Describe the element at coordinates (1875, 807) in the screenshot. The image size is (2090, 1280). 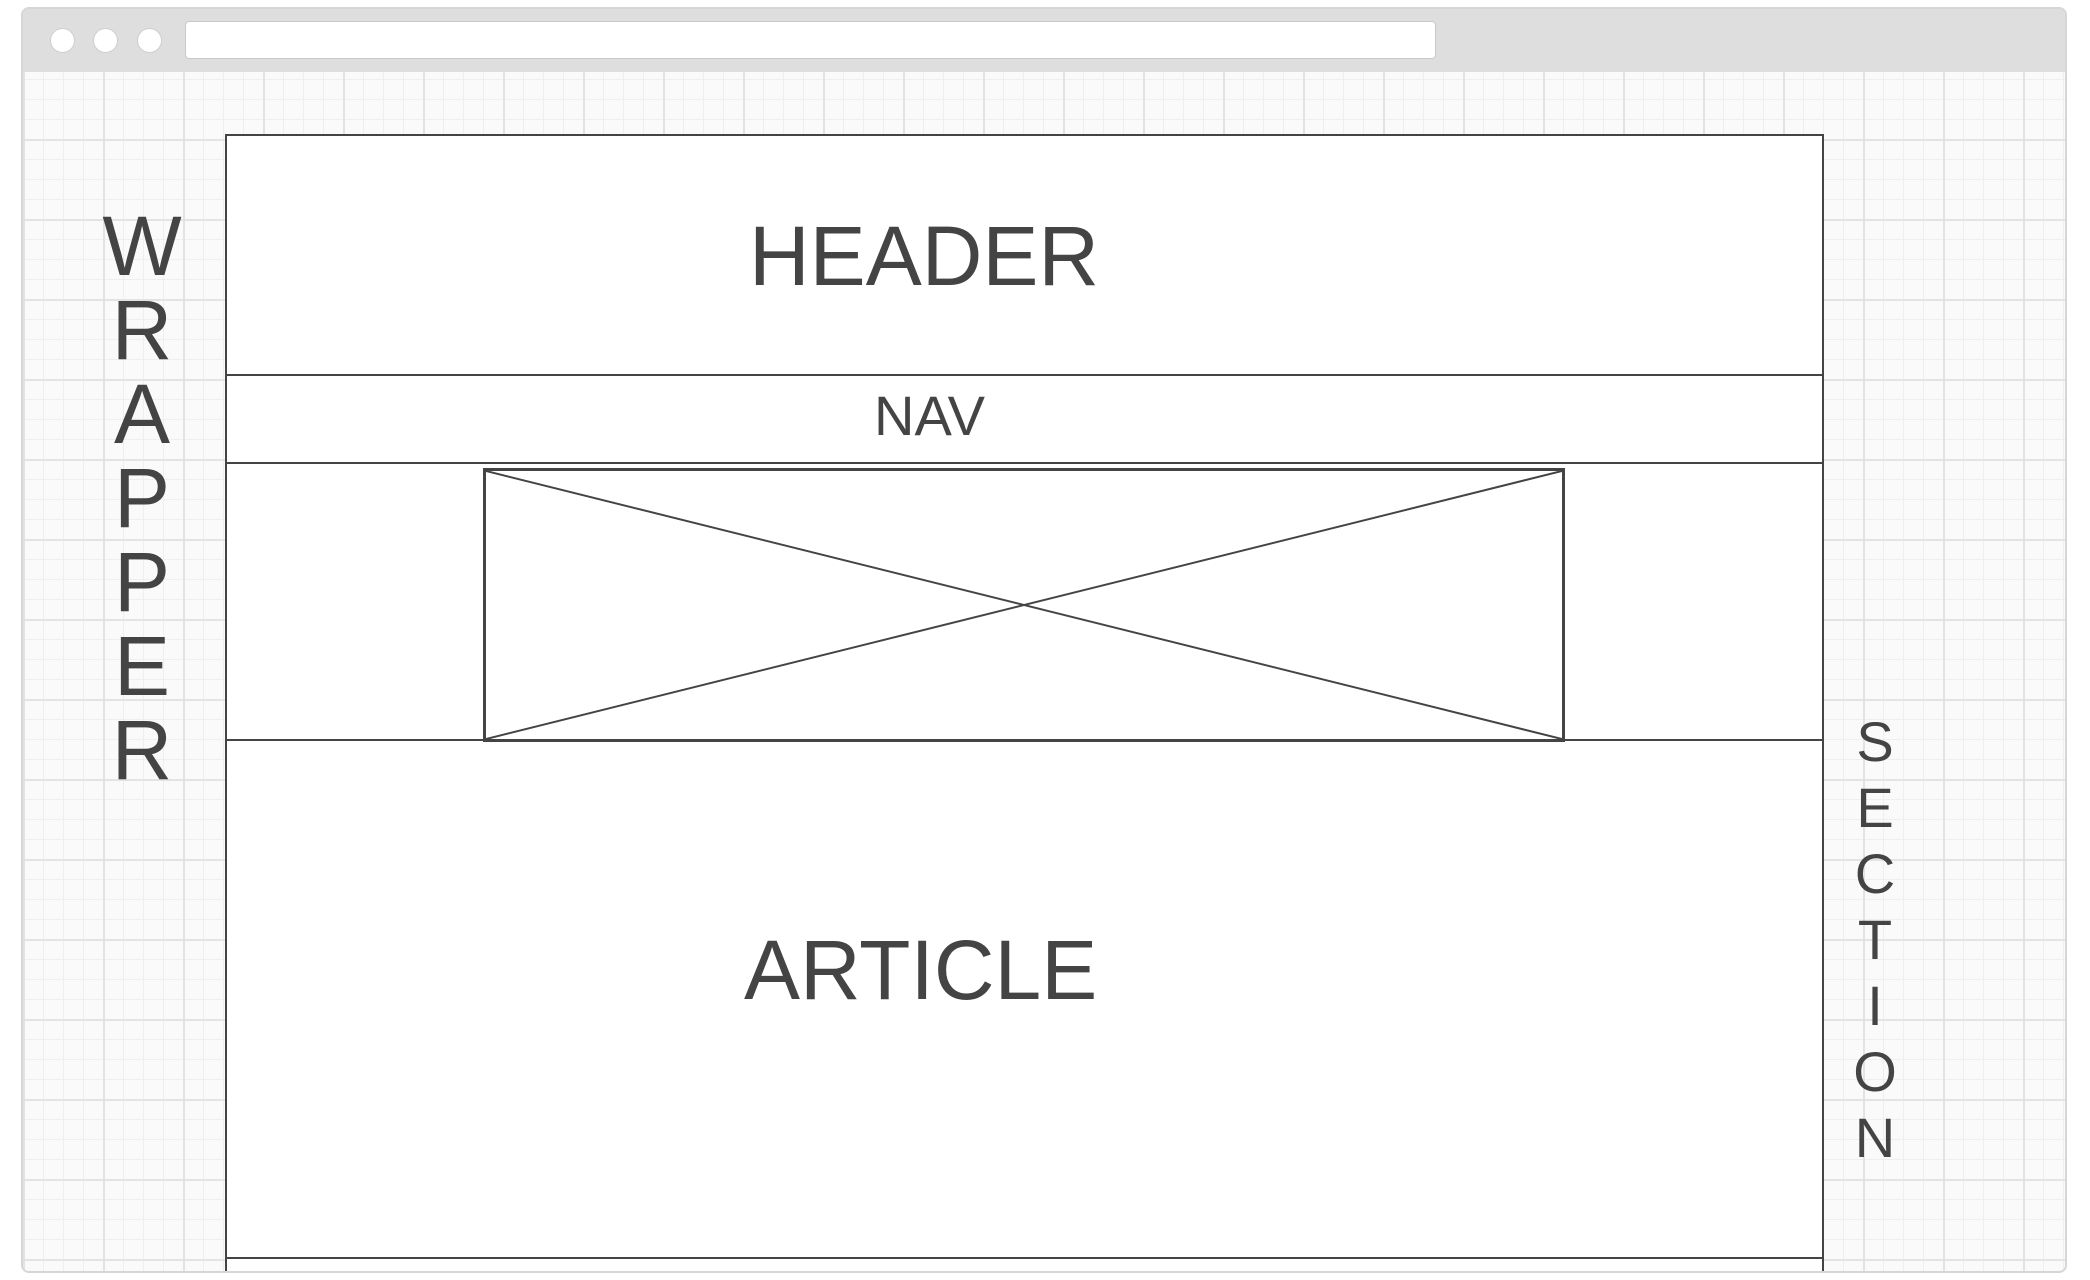
I see `section-letter: E` at that location.